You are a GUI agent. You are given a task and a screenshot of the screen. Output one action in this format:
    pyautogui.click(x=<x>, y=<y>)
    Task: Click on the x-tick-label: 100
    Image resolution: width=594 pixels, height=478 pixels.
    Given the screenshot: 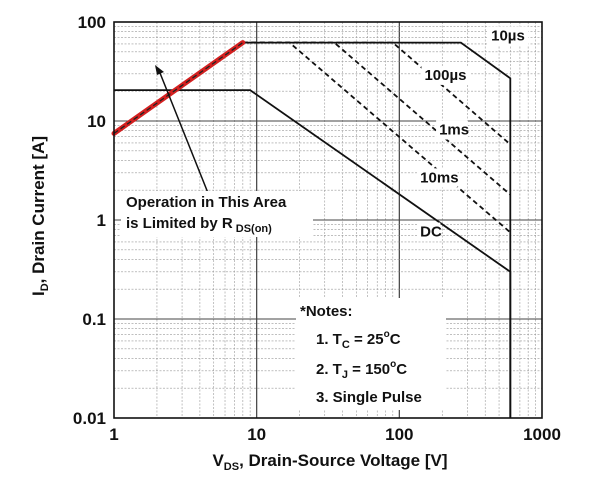 What is the action you would take?
    pyautogui.click(x=399, y=434)
    